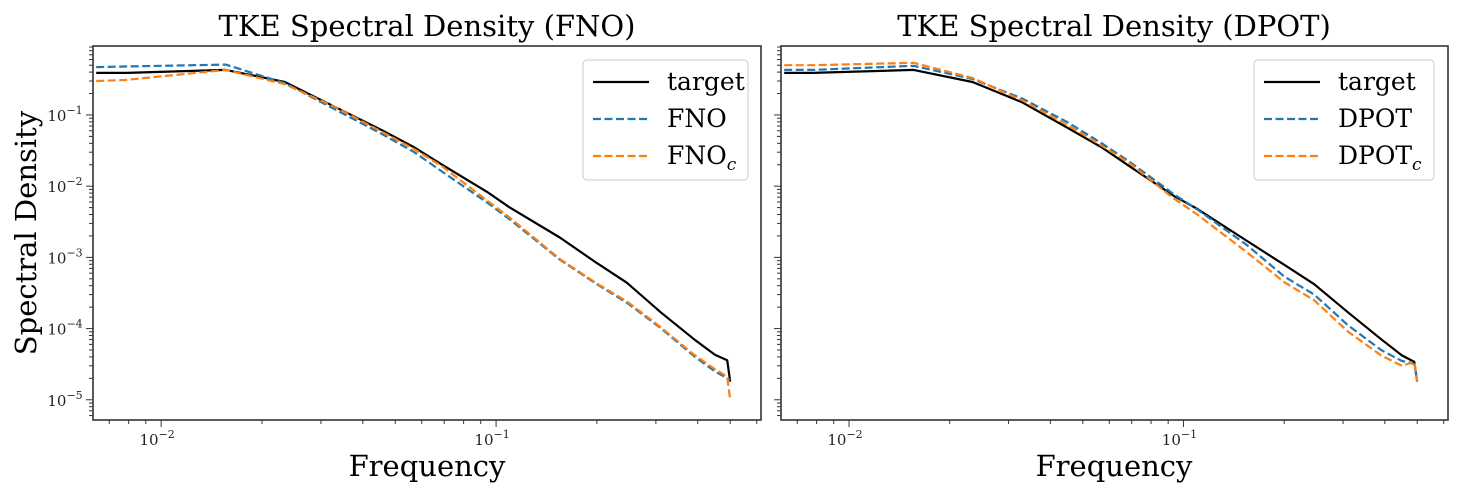 The width and height of the screenshot is (1460, 495). I want to click on chart-title: TKE Spectral Density (FNO), so click(427, 26).